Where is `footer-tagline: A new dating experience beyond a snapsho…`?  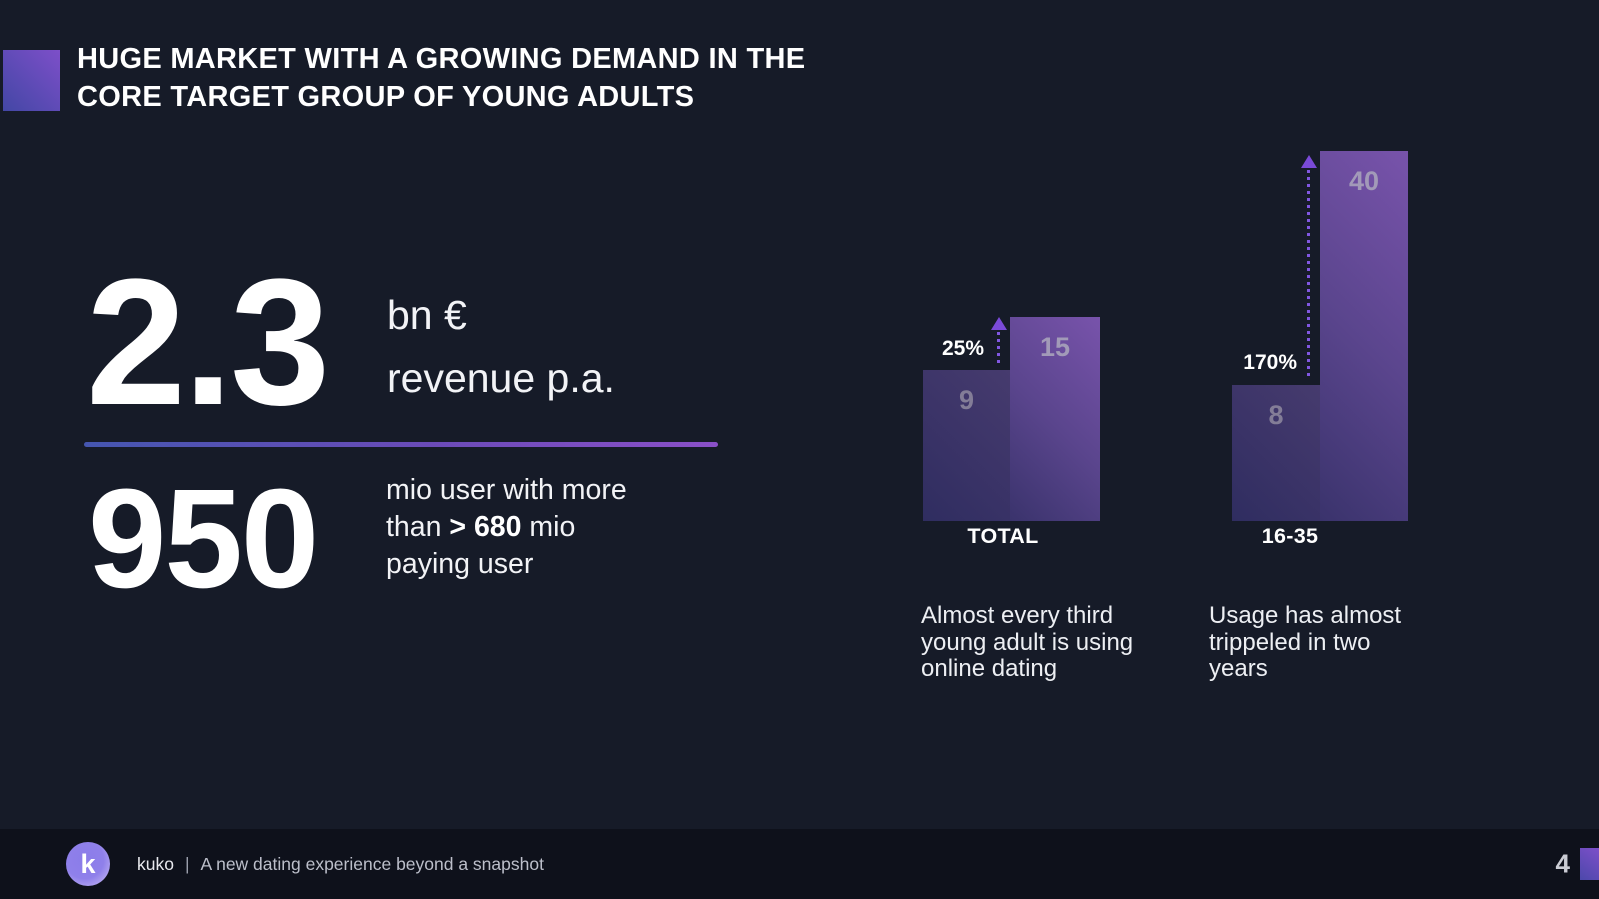 footer-tagline: A new dating experience beyond a snapsho… is located at coordinates (372, 863).